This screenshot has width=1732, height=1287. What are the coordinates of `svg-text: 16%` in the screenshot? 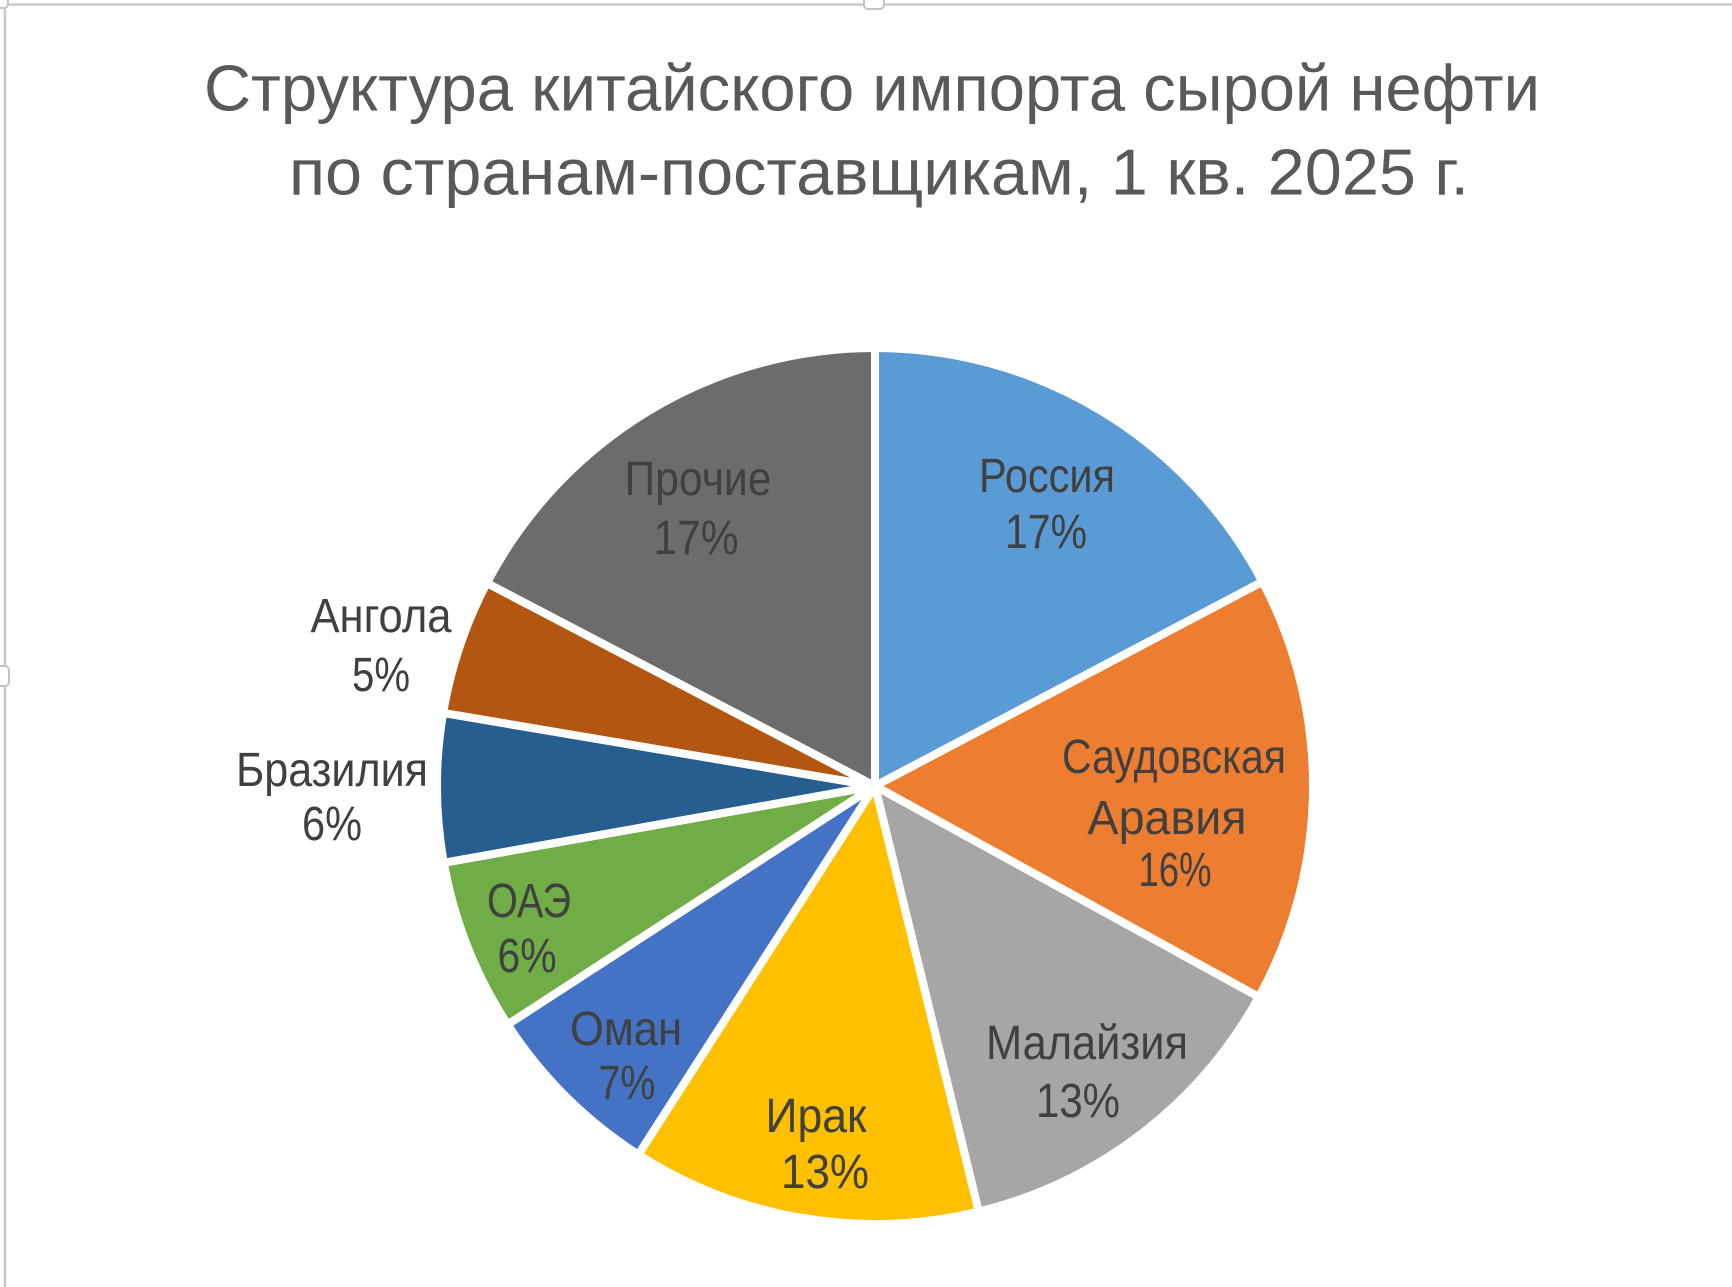 It's located at (1175, 870).